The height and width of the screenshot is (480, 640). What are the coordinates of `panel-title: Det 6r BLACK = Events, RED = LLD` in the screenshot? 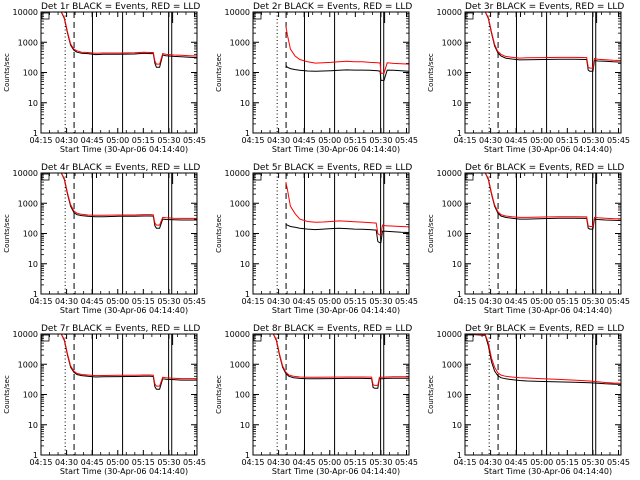 It's located at (544, 168).